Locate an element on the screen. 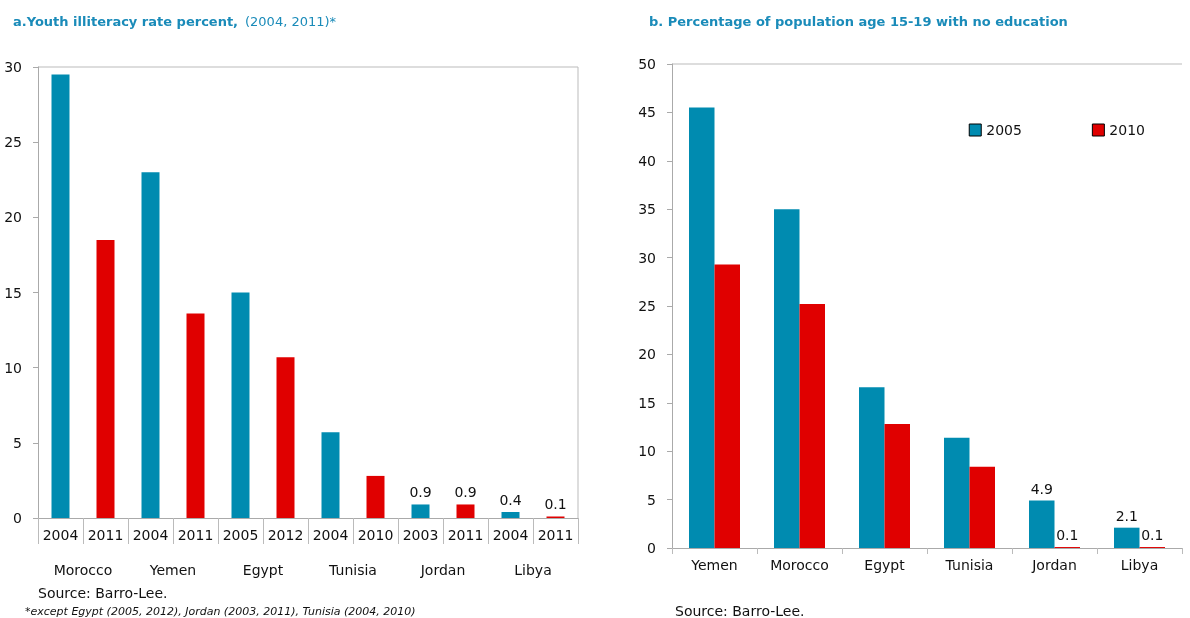 Image resolution: width=1190 pixels, height=618 pixels. y-tick-label: 45 is located at coordinates (647, 112).